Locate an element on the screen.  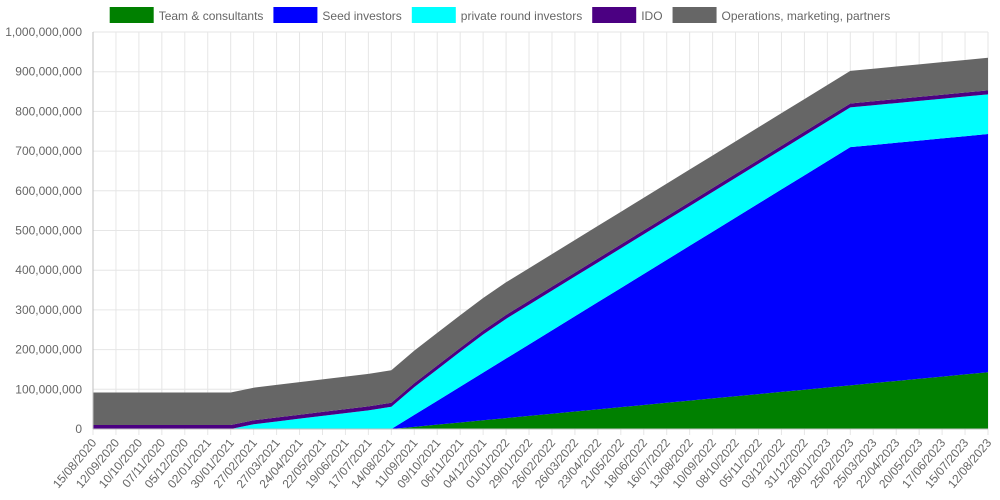
legend-label: Team & consultants is located at coordinates (211, 16).